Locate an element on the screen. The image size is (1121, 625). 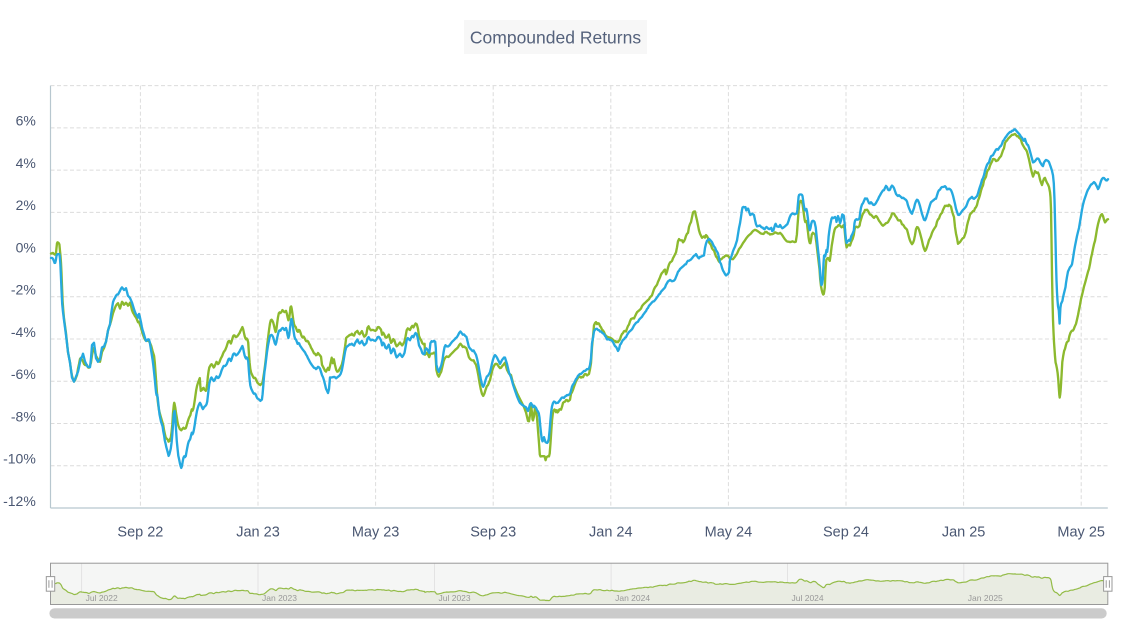
svg-text: Sep 23 is located at coordinates (493, 533).